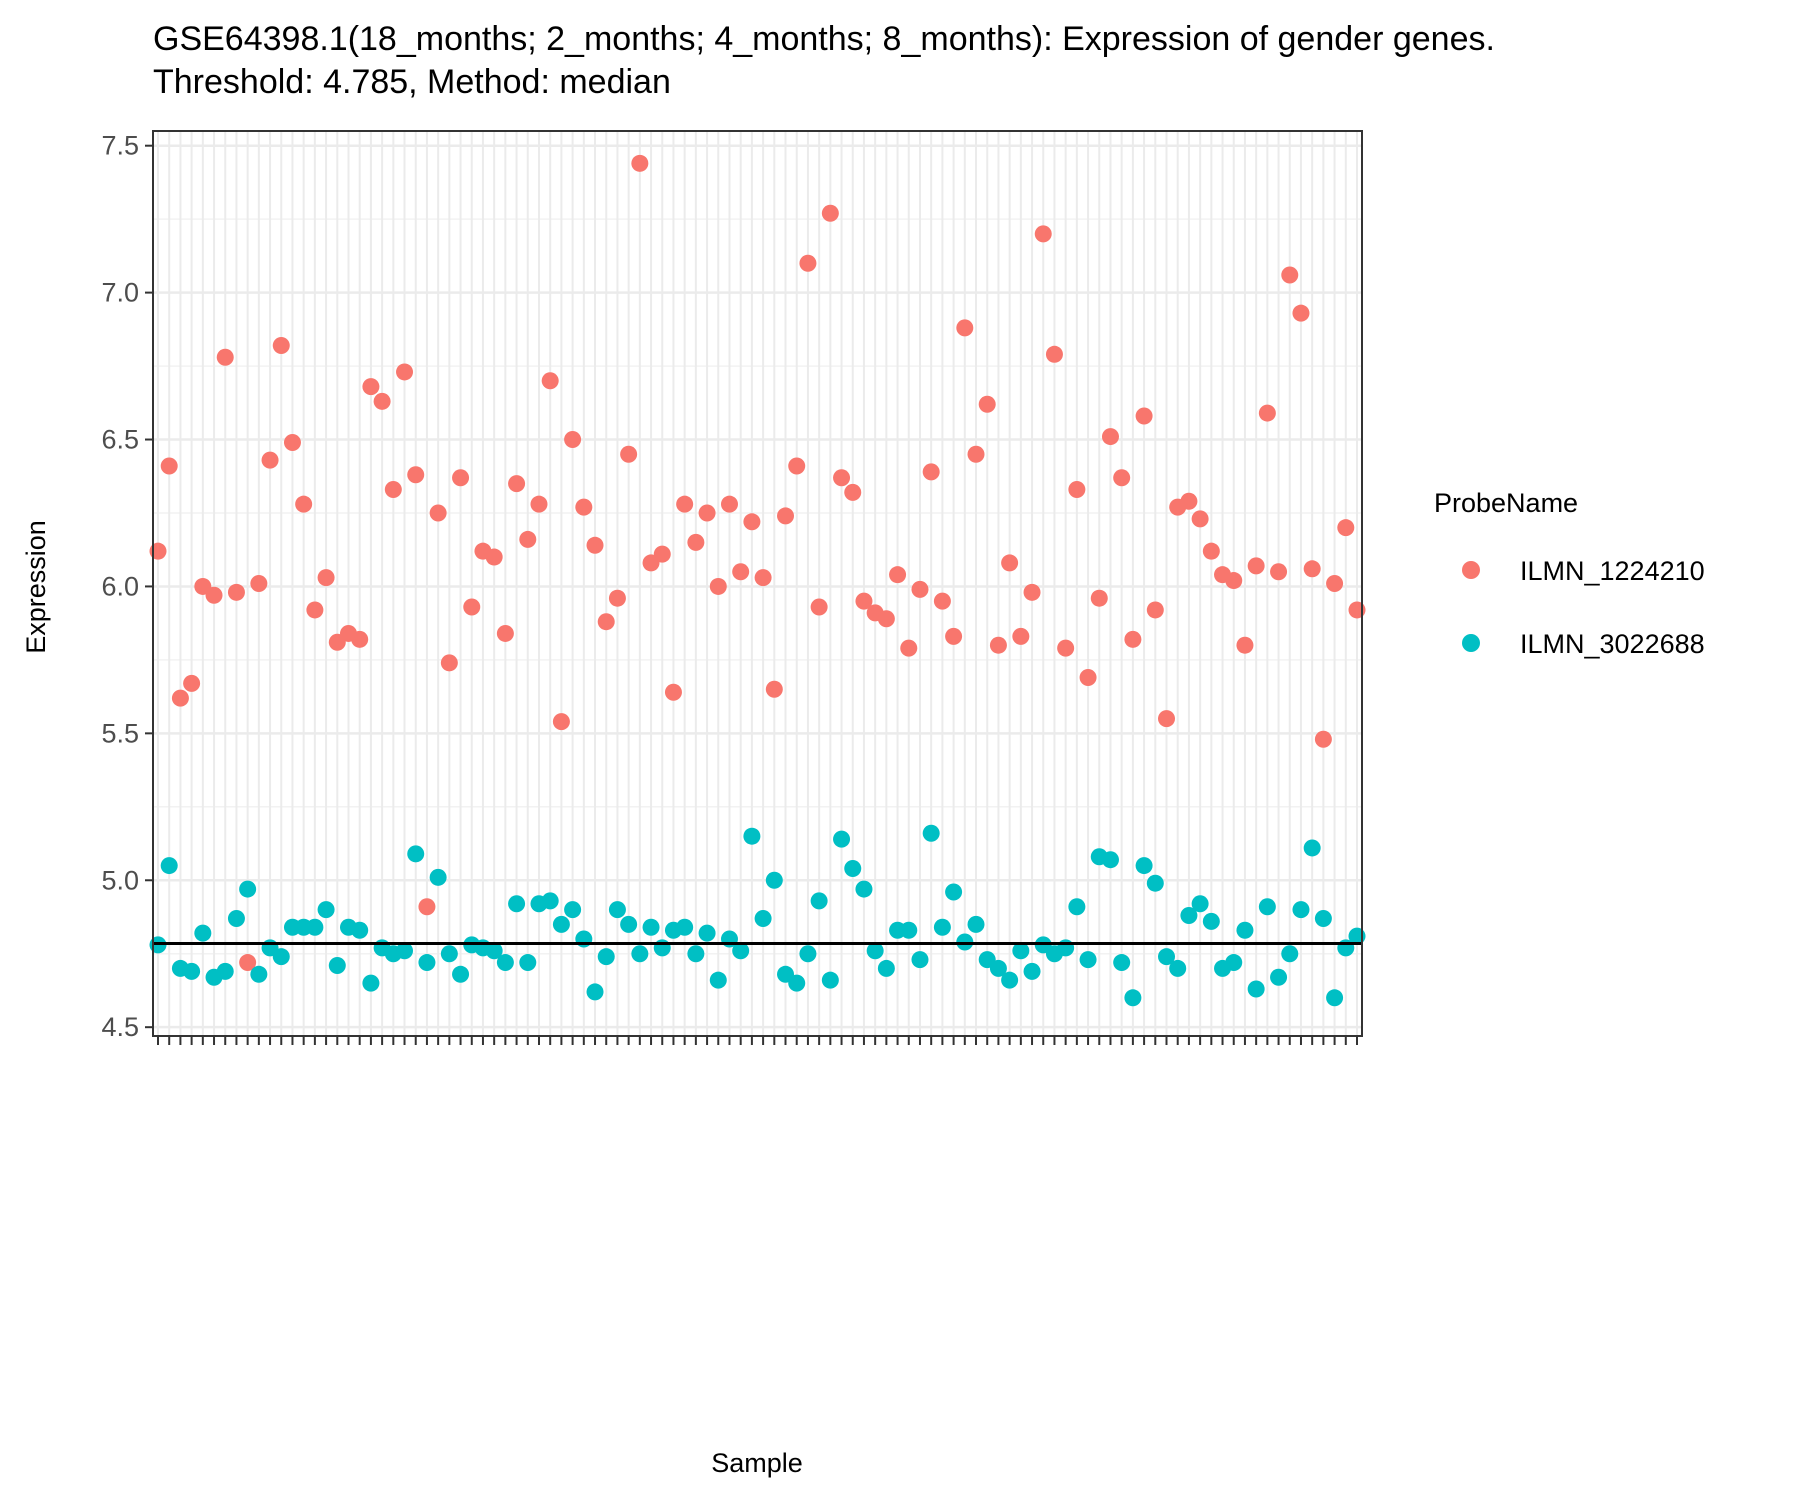 The width and height of the screenshot is (1800, 1500). Describe the element at coordinates (120, 880) in the screenshot. I see `y-tick-label: 5.0` at that location.